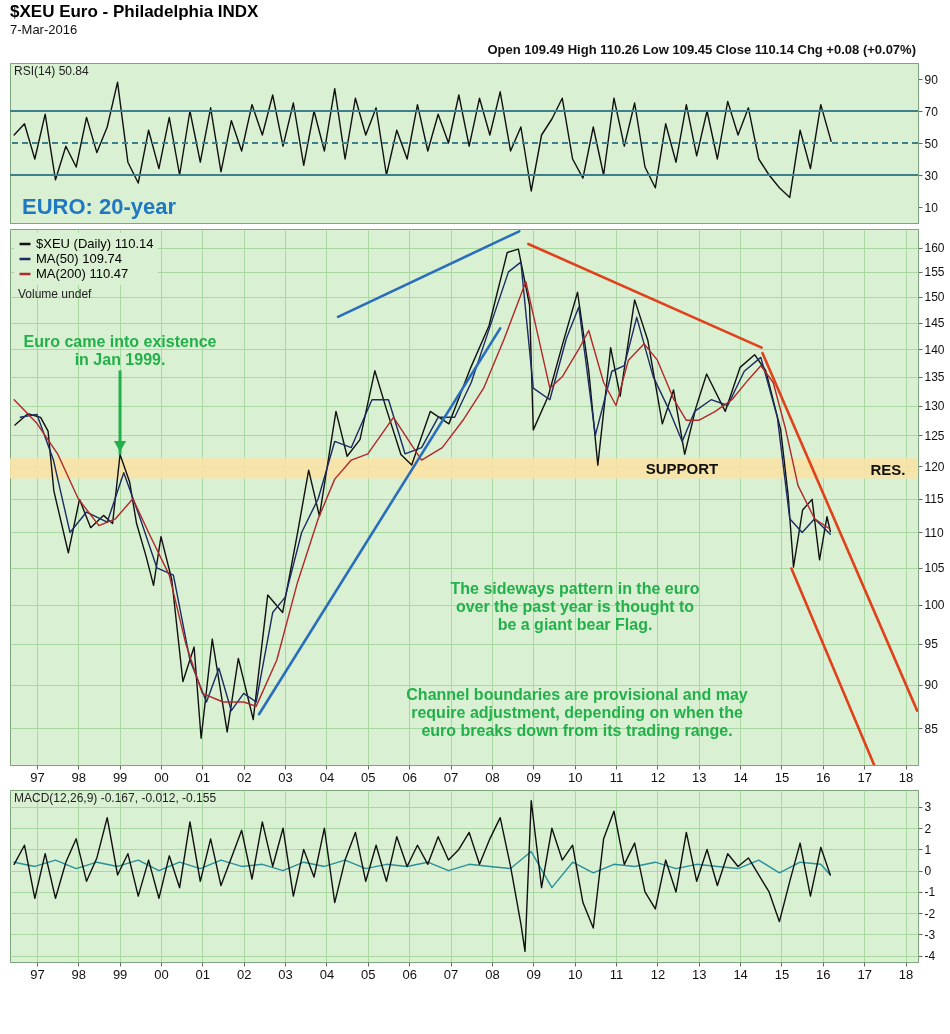  What do you see at coordinates (931, 111) in the screenshot?
I see `y-tick-label: 70` at bounding box center [931, 111].